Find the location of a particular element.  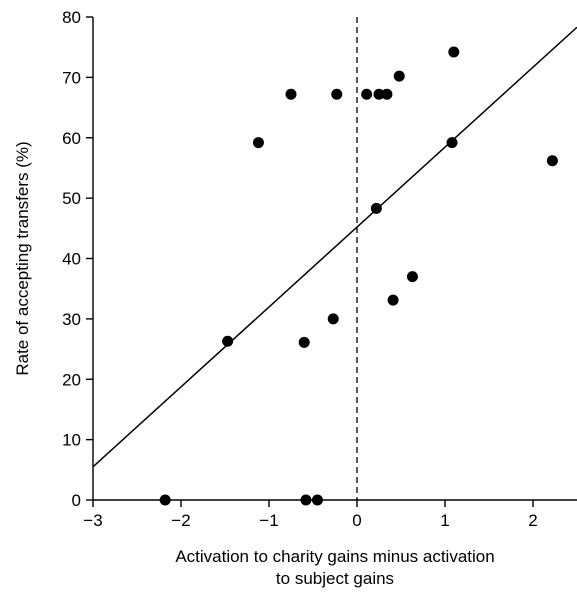

y-tick-label: 20 is located at coordinates (71, 379).